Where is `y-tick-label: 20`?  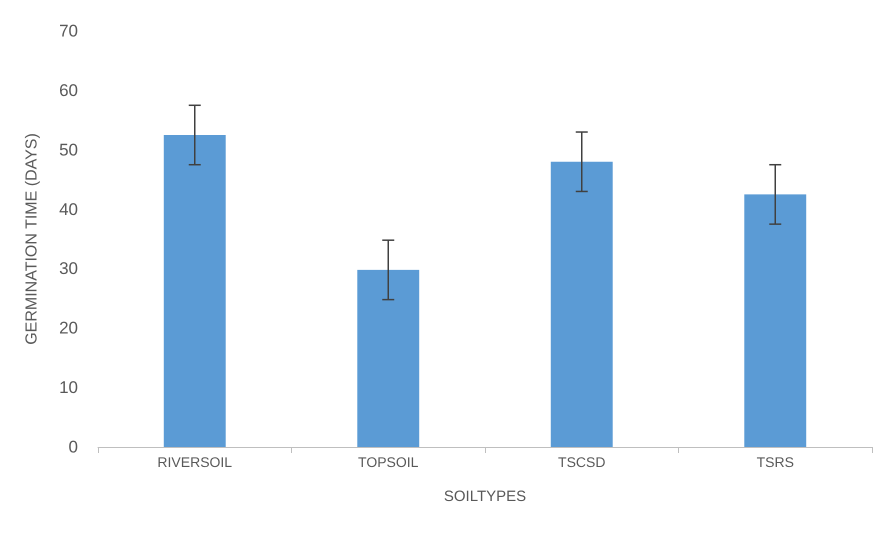 y-tick-label: 20 is located at coordinates (68, 328).